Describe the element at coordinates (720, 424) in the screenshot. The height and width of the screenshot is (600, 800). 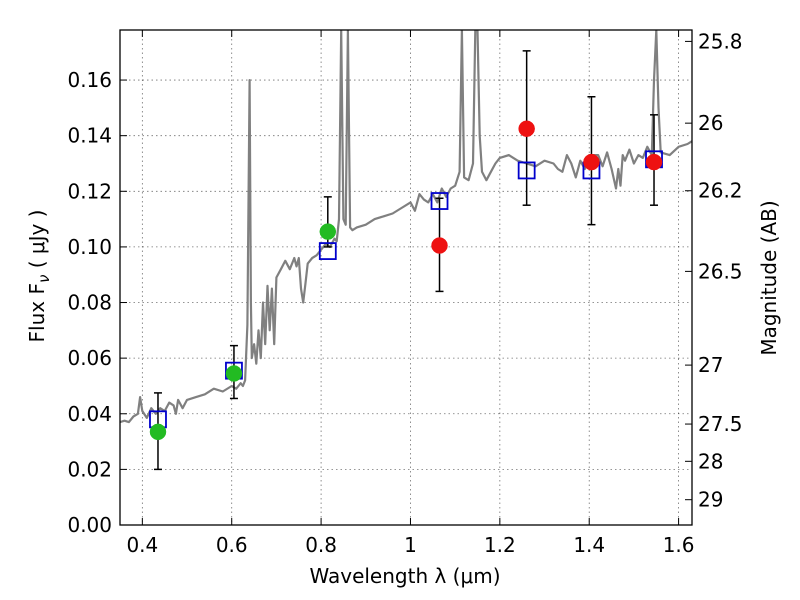
I see `right-tick-label: 27.5` at that location.